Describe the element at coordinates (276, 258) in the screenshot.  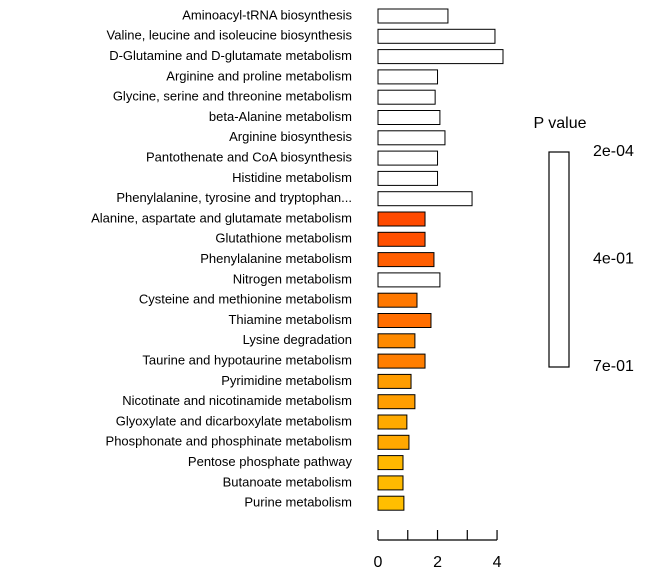
I see `category-label: Phenylalanine metabolism` at that location.